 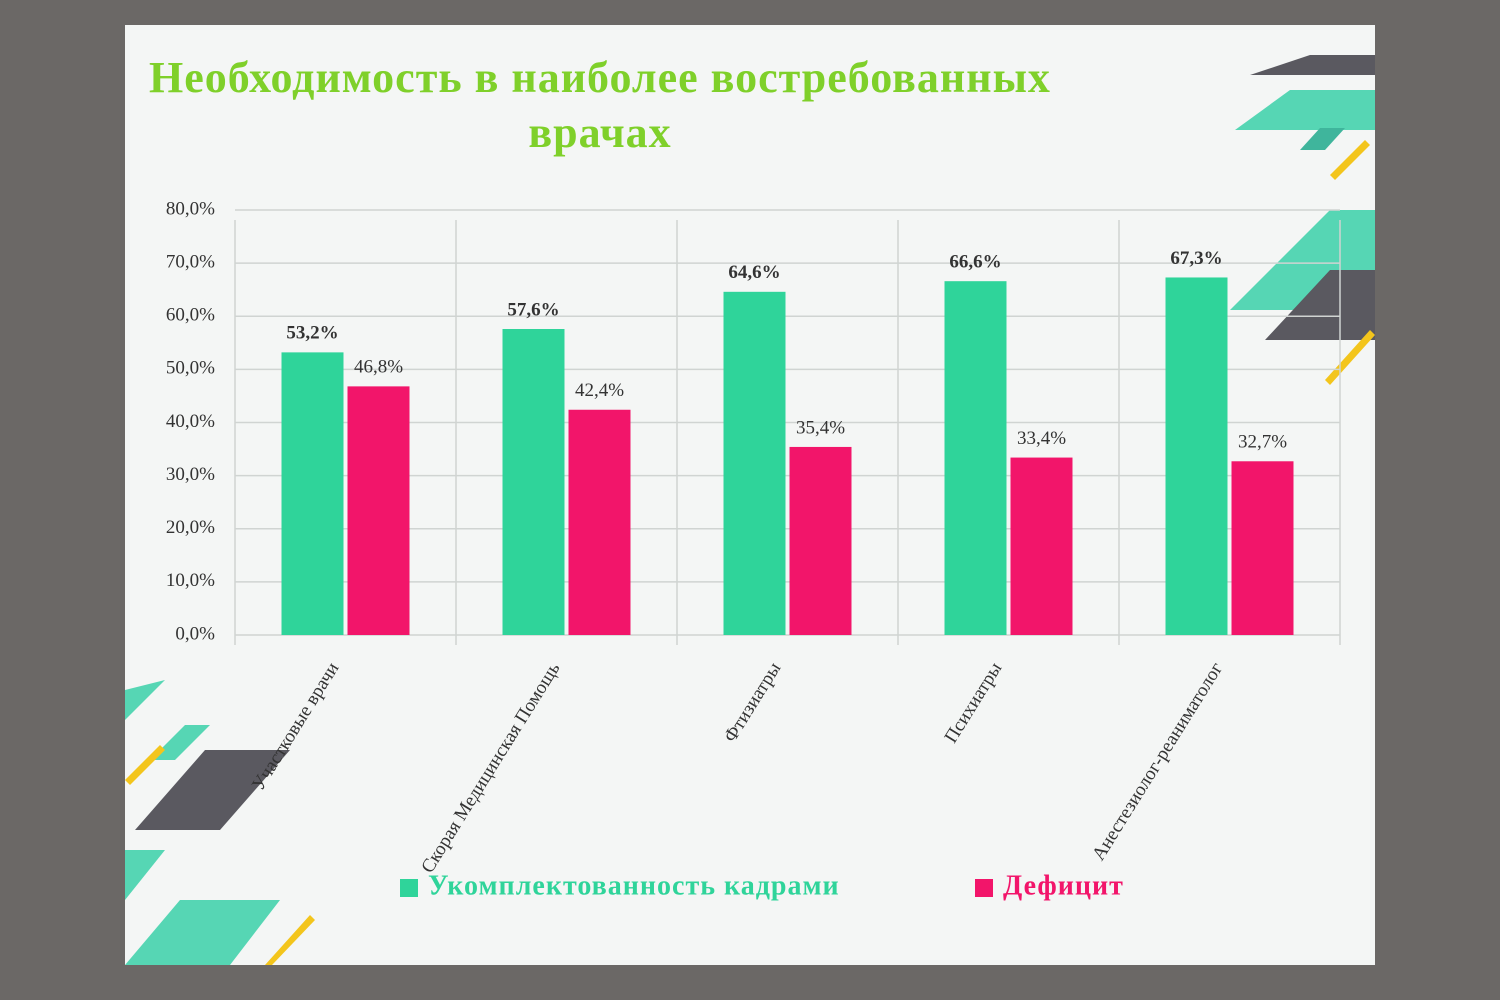 I want to click on x-tick-label: Участковые врачи, so click(x=296, y=727).